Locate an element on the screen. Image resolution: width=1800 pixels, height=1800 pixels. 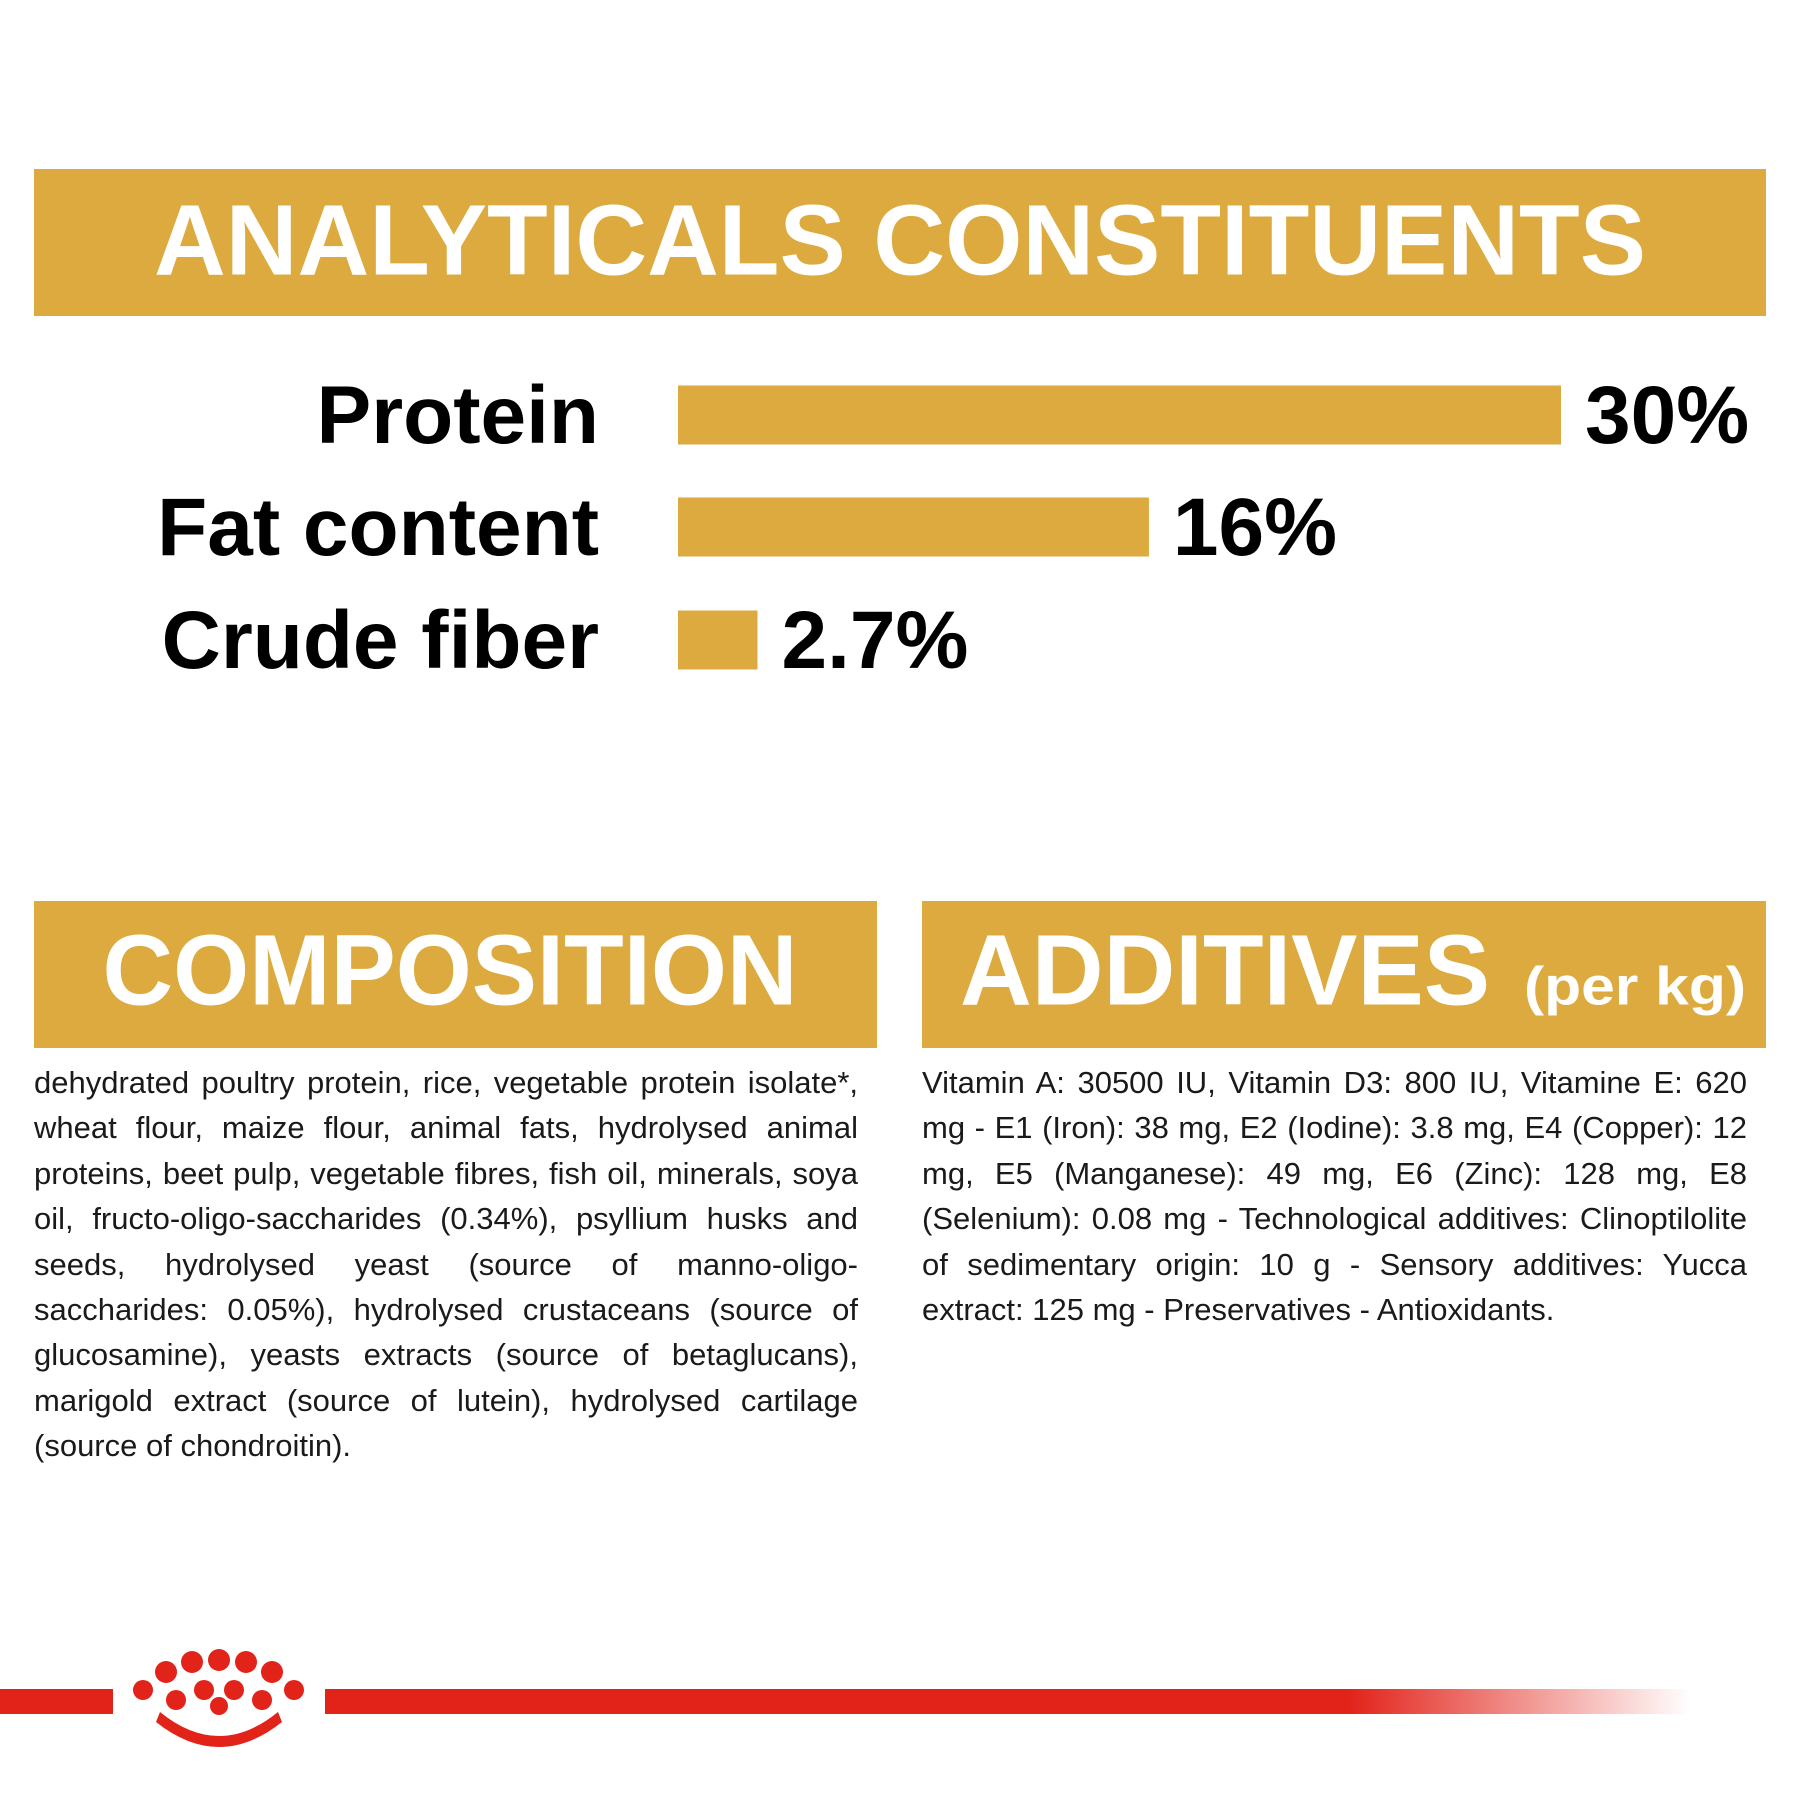
additives-title: ADDITIVES is located at coordinates (1225, 970).